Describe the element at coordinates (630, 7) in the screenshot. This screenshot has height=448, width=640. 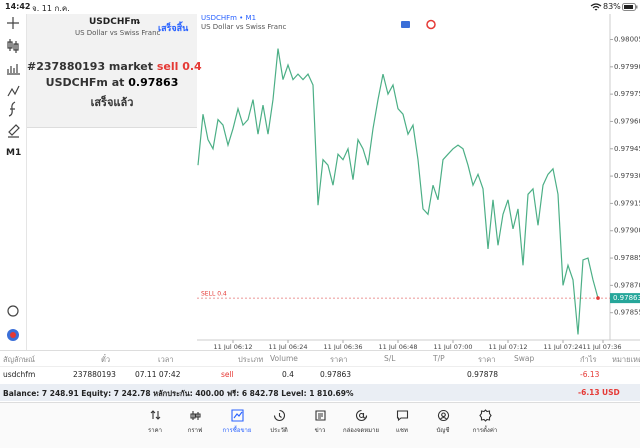
I see `battery-icon` at that location.